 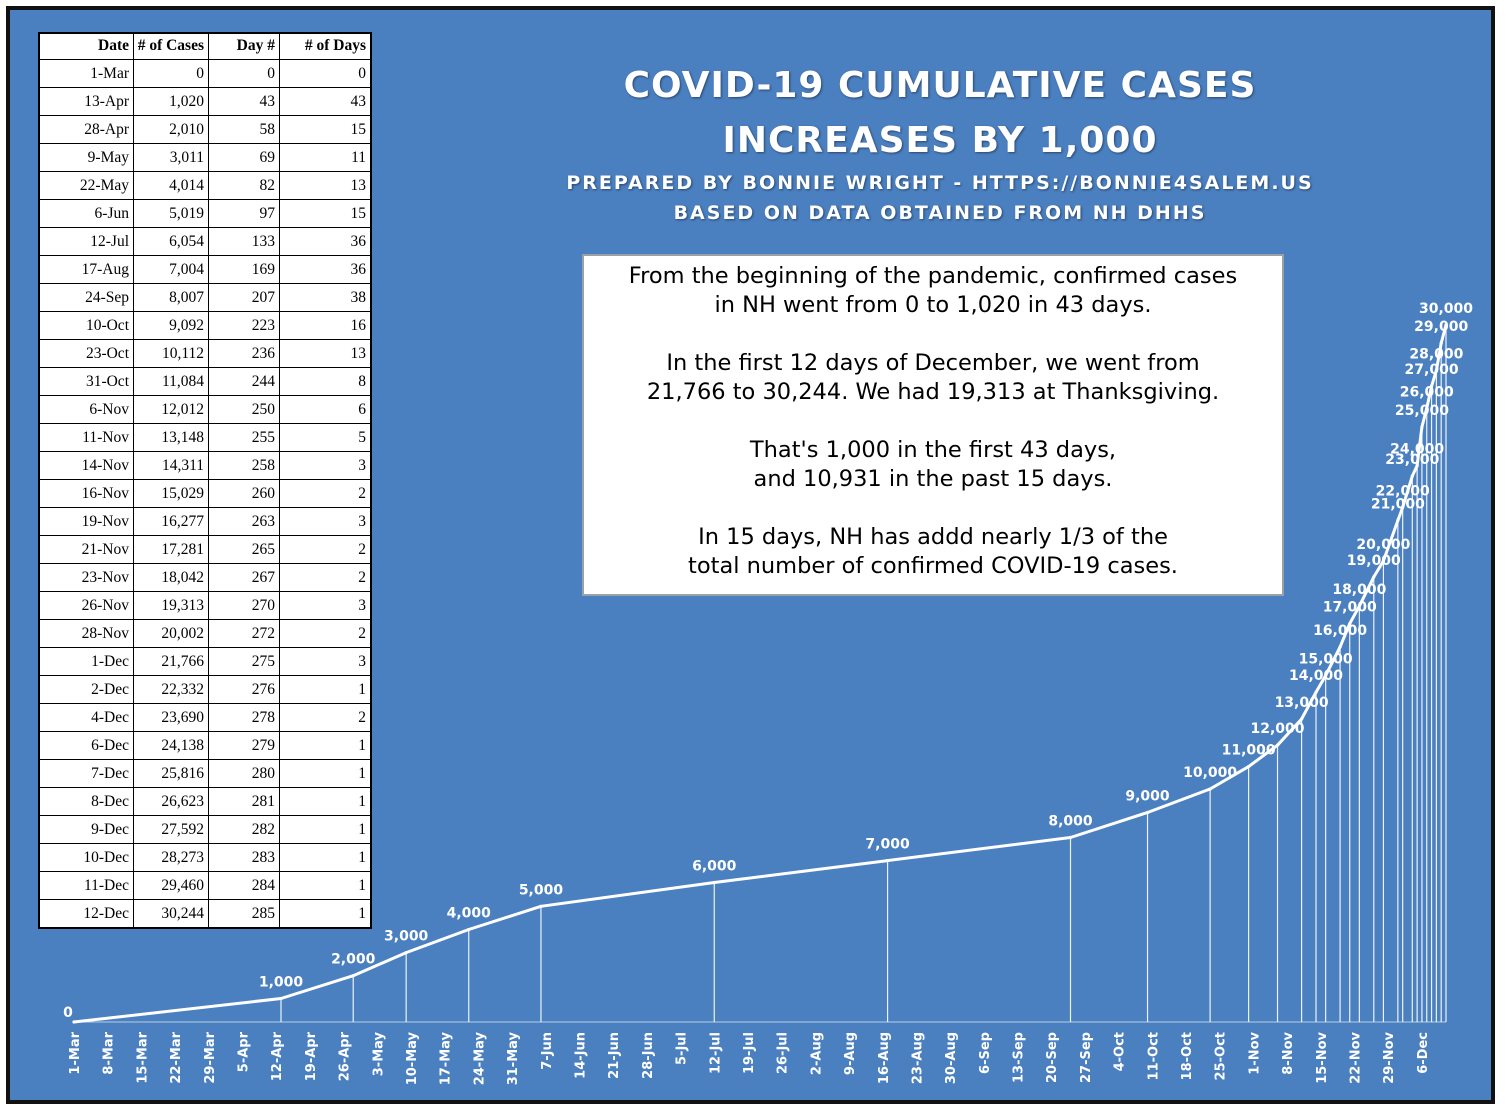 What do you see at coordinates (325, 437) in the screenshot?
I see `cell-num-days: 5` at bounding box center [325, 437].